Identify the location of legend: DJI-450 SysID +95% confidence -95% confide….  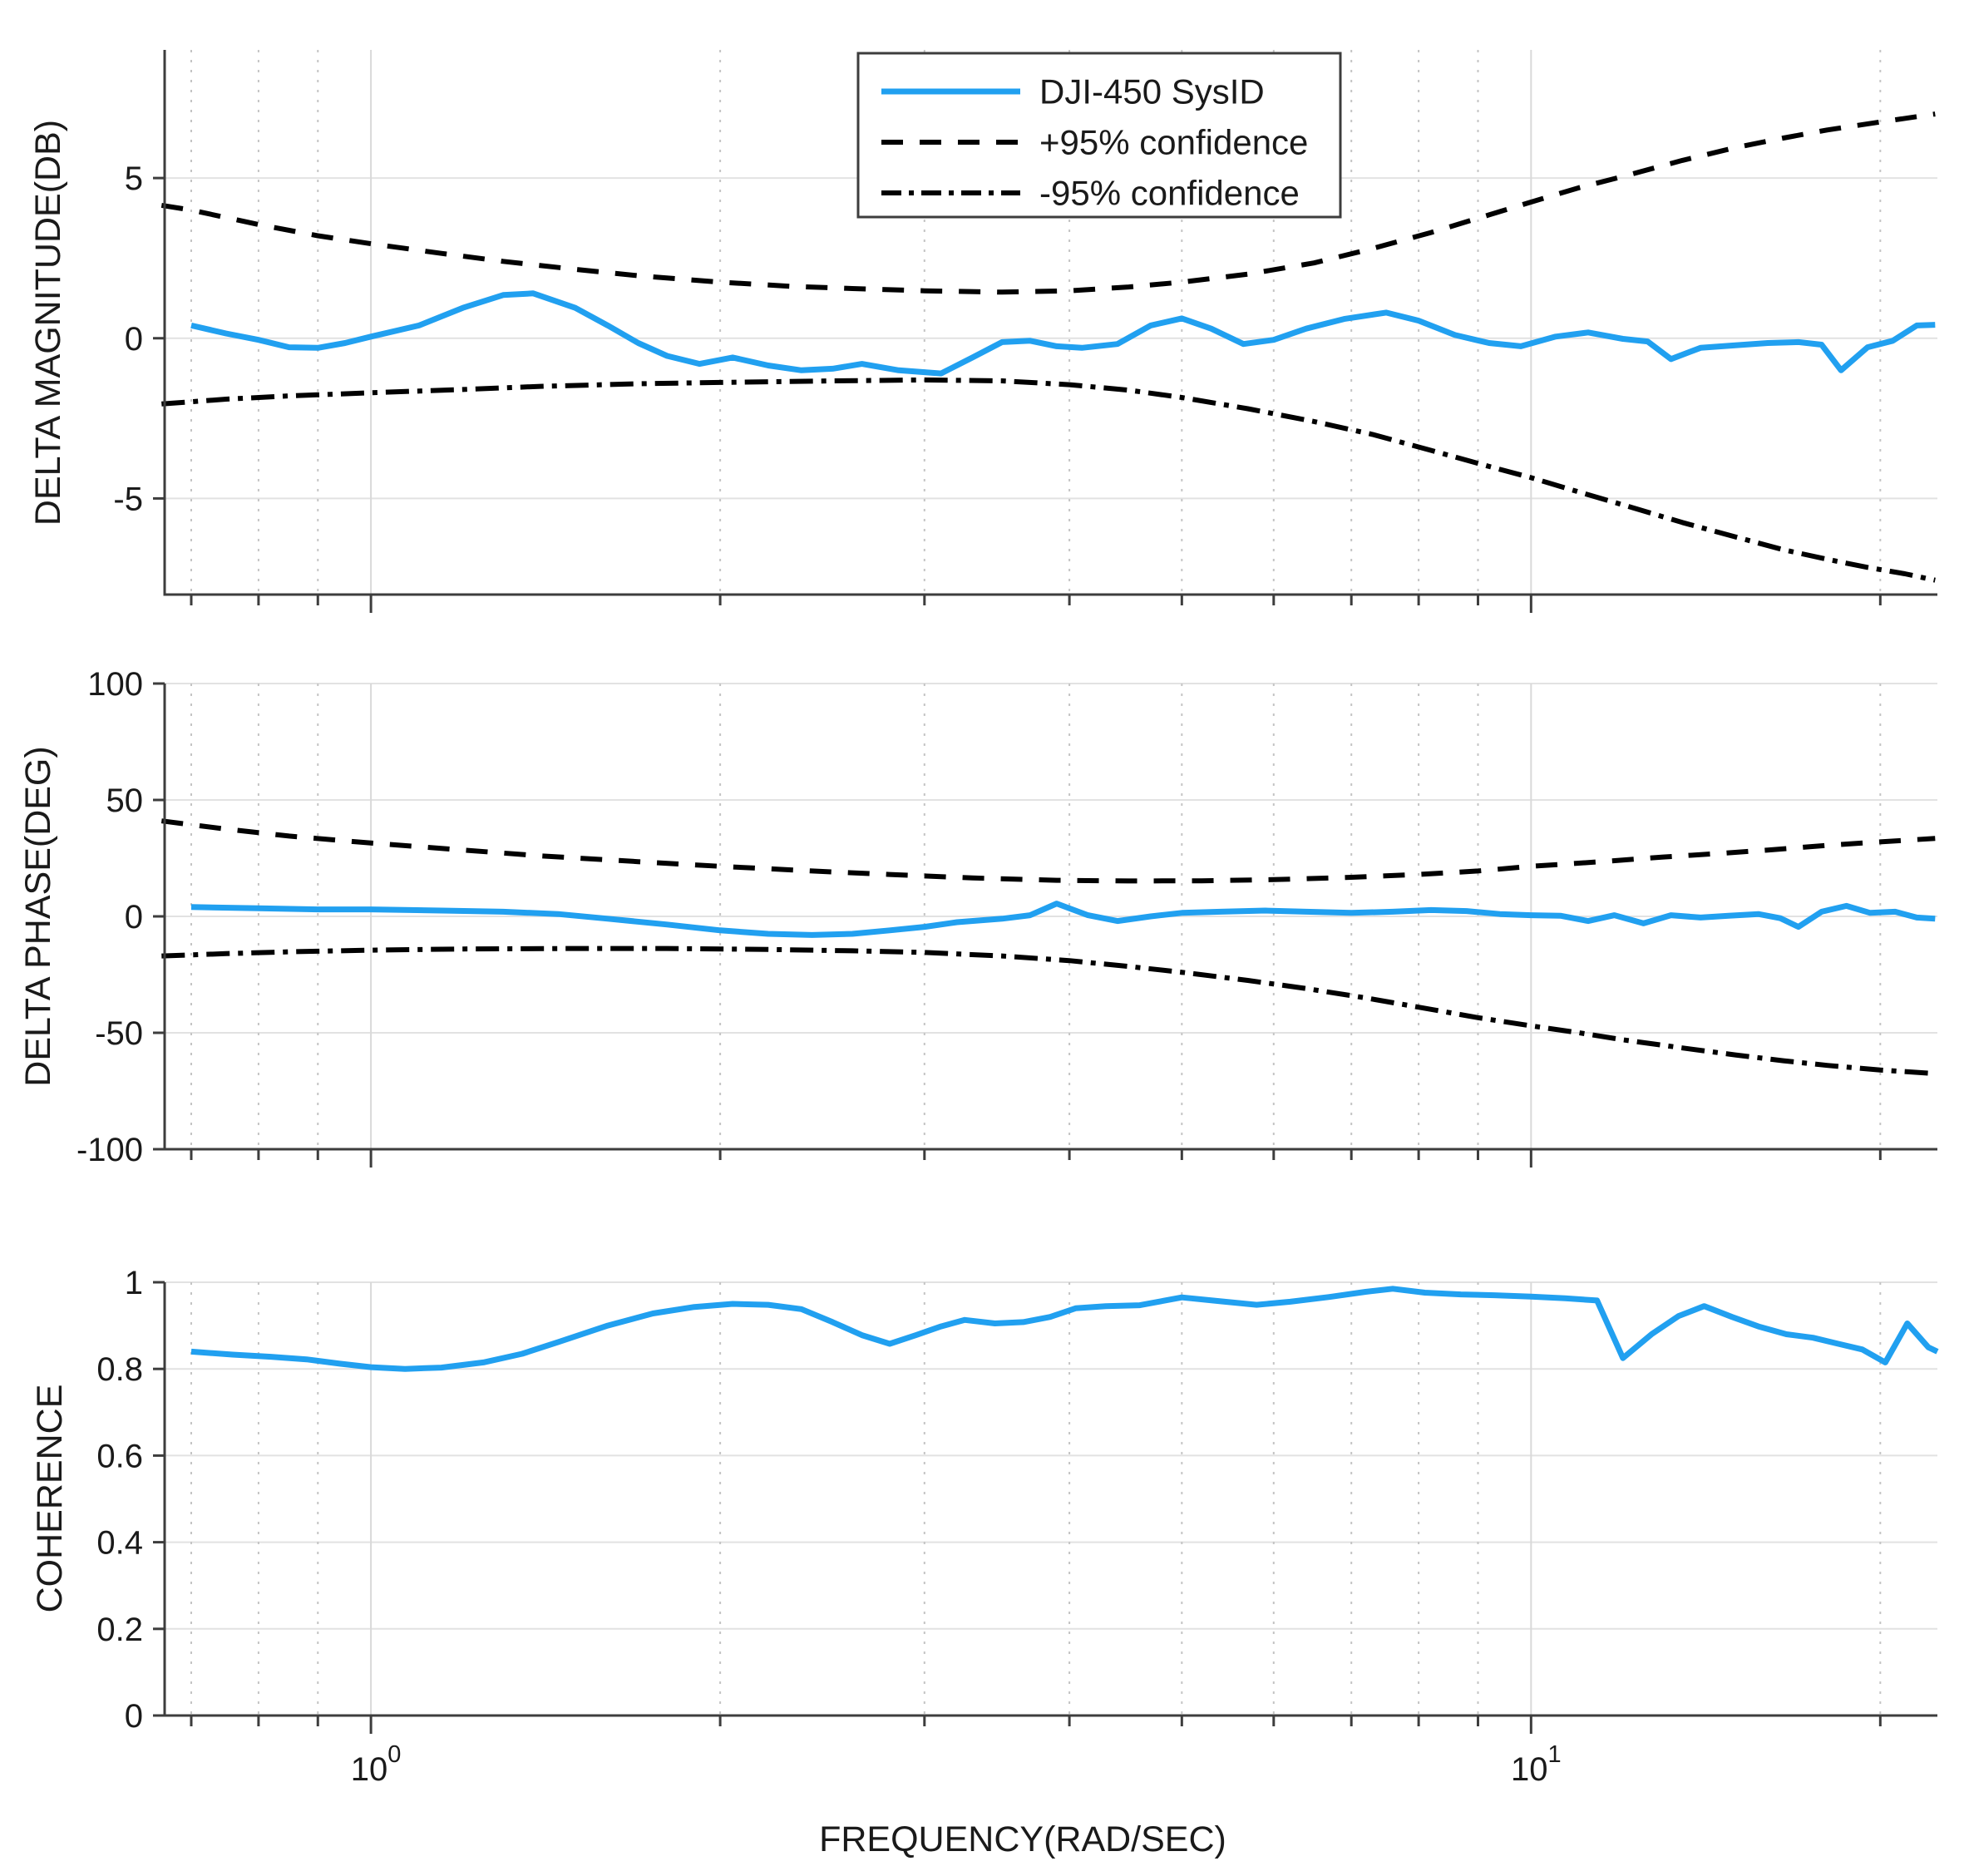
(1099, 136).